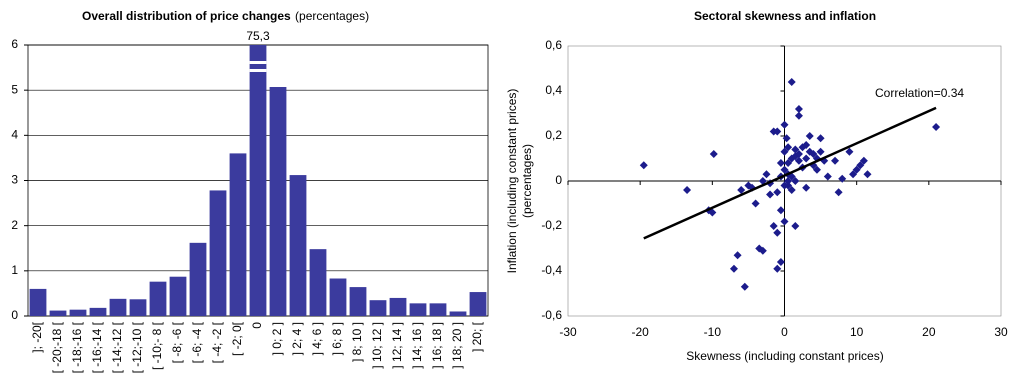 This screenshot has height=392, width=1009. What do you see at coordinates (397, 345) in the screenshot?
I see `x-tick-label: ] 12; 14 ]` at bounding box center [397, 345].